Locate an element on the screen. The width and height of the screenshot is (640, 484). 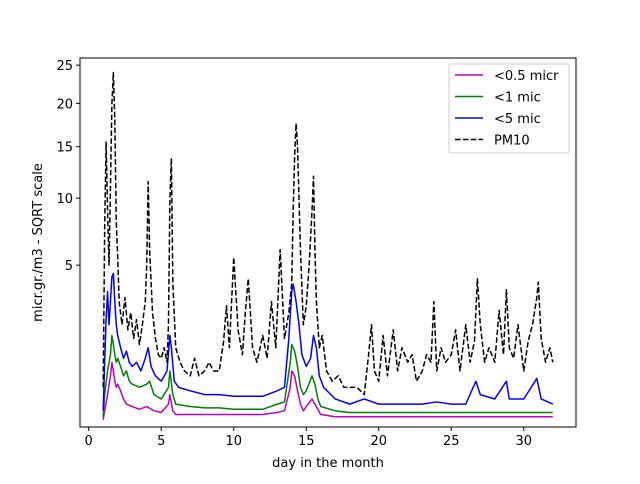
y-axis: 5 10 15 20 25 is located at coordinates (68, 166).